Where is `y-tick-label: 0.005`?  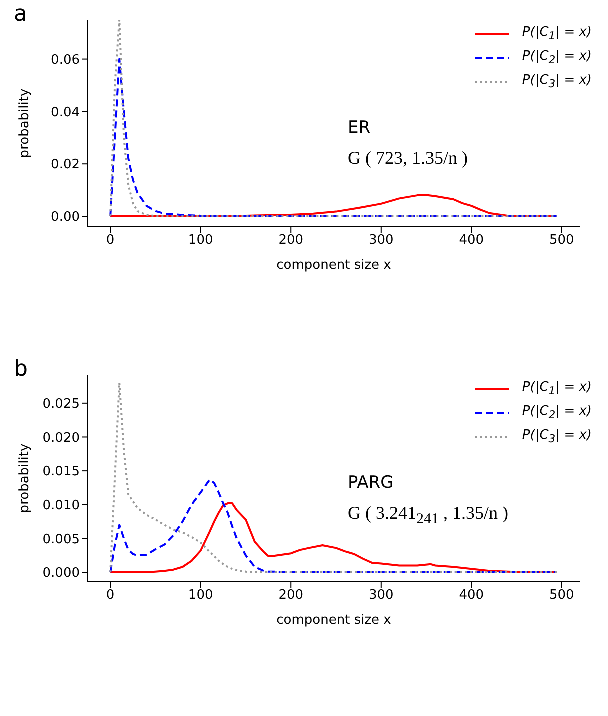 y-tick-label: 0.005 is located at coordinates (61, 540).